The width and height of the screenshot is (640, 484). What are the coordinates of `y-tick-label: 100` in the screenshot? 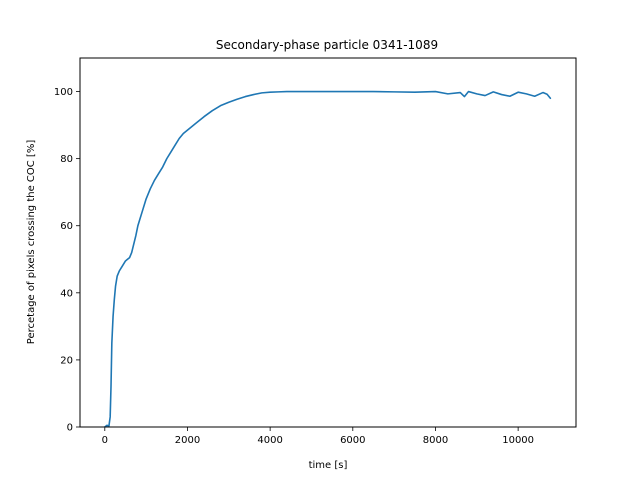 It's located at (63, 92).